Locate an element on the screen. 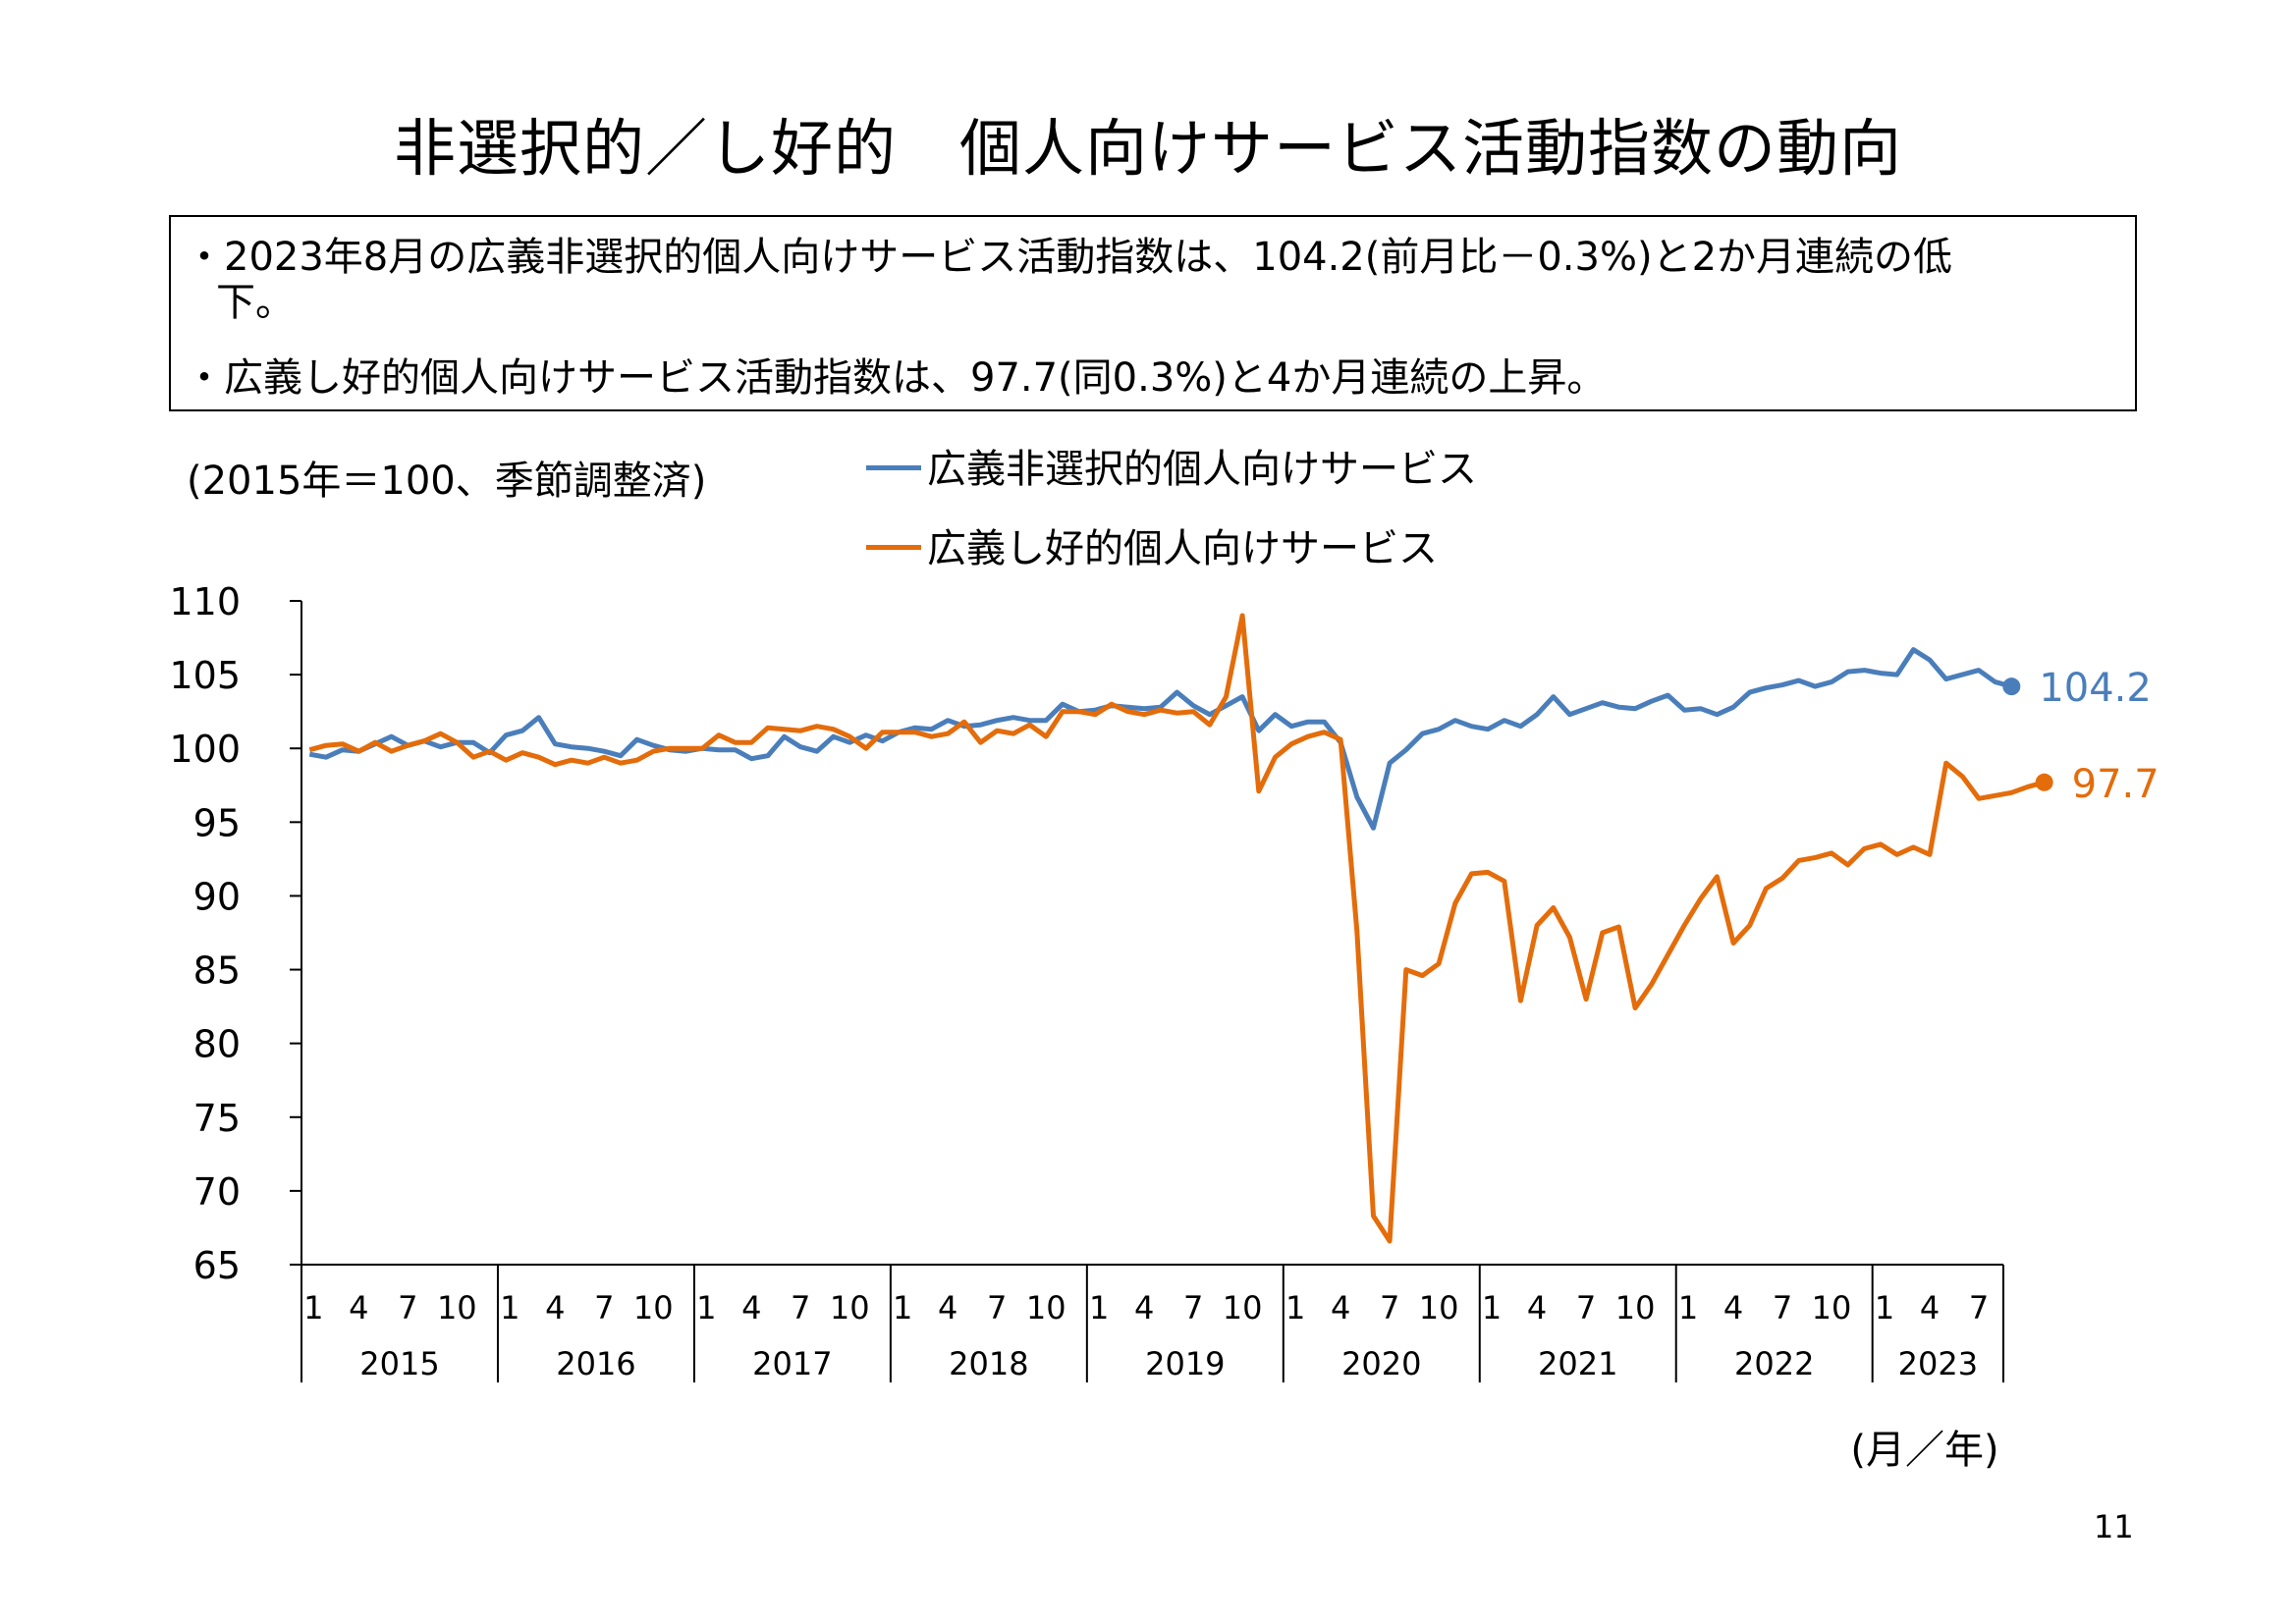 The width and height of the screenshot is (2296, 1624). series-end-label: 104.2 is located at coordinates (2095, 688).